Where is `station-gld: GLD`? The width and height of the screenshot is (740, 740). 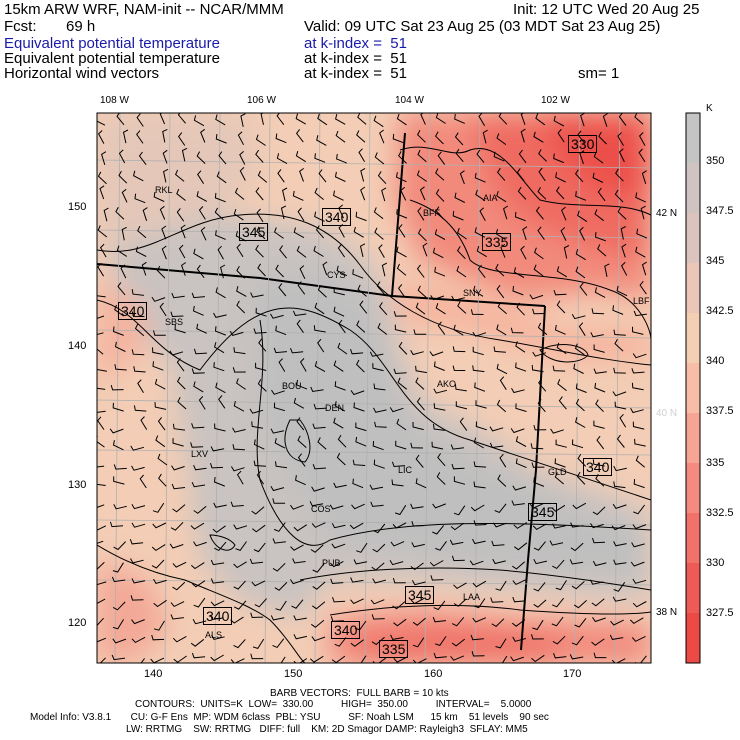
station-gld: GLD is located at coordinates (557, 472).